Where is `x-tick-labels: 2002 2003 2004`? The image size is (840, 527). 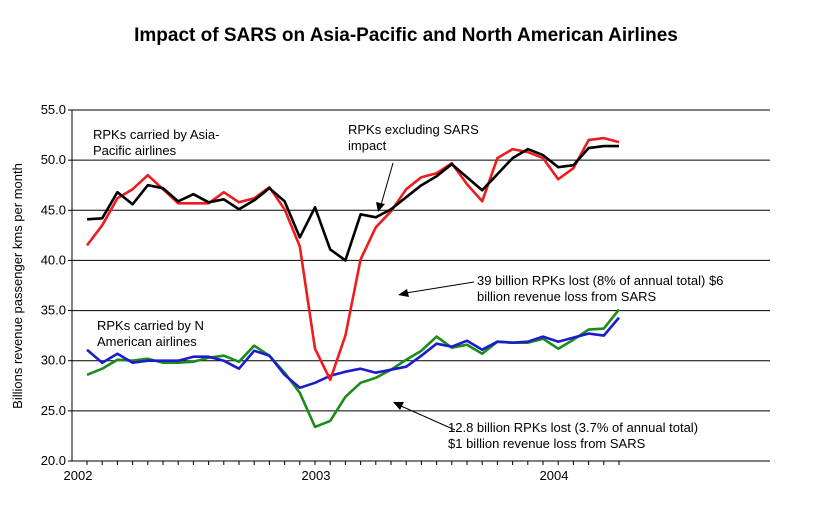 x-tick-labels: 2002 2003 2004 is located at coordinates (342, 472).